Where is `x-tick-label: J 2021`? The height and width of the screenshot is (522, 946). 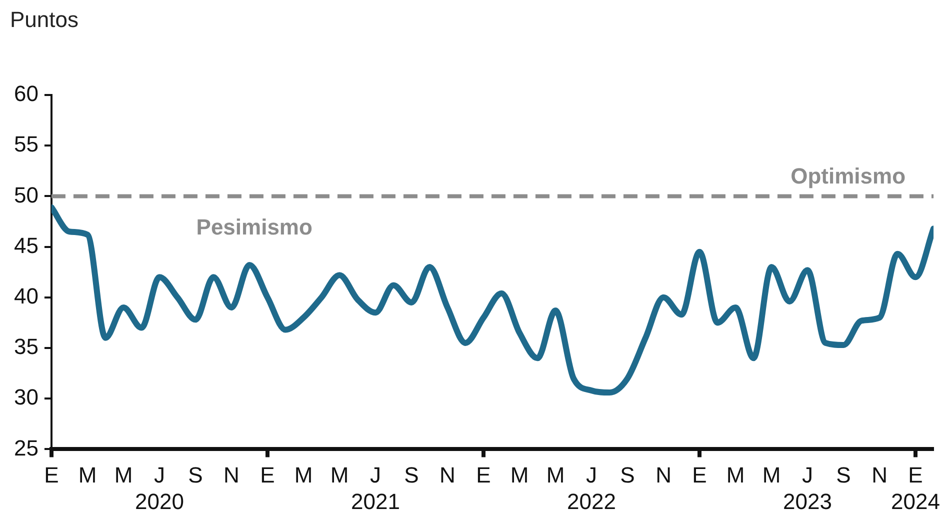
x-tick-label: J 2021 is located at coordinates (375, 488).